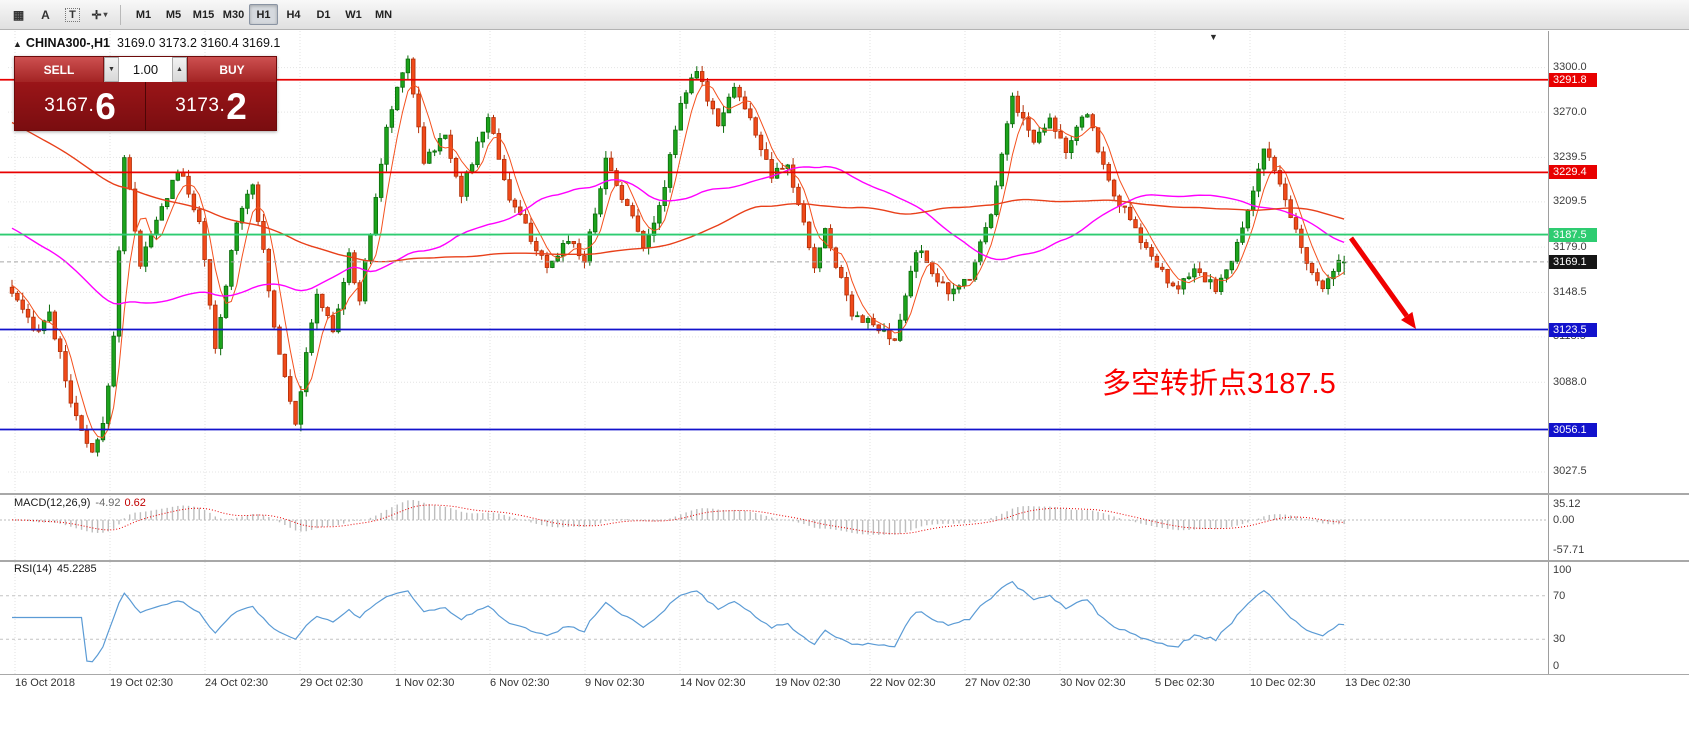 The image size is (1689, 752). I want to click on rsi-indicator-label: RSI(14) 45.2285, so click(55, 569).